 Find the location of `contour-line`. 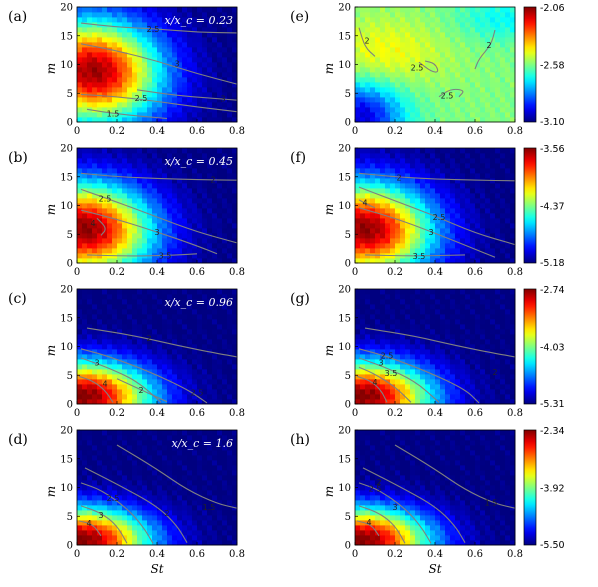

contour-line is located at coordinates (367, 42).